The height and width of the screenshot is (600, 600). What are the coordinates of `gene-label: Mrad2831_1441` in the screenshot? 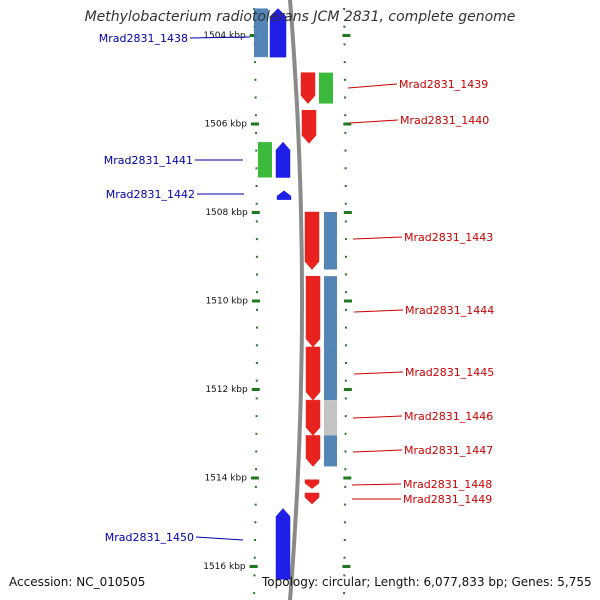 It's located at (148, 160).